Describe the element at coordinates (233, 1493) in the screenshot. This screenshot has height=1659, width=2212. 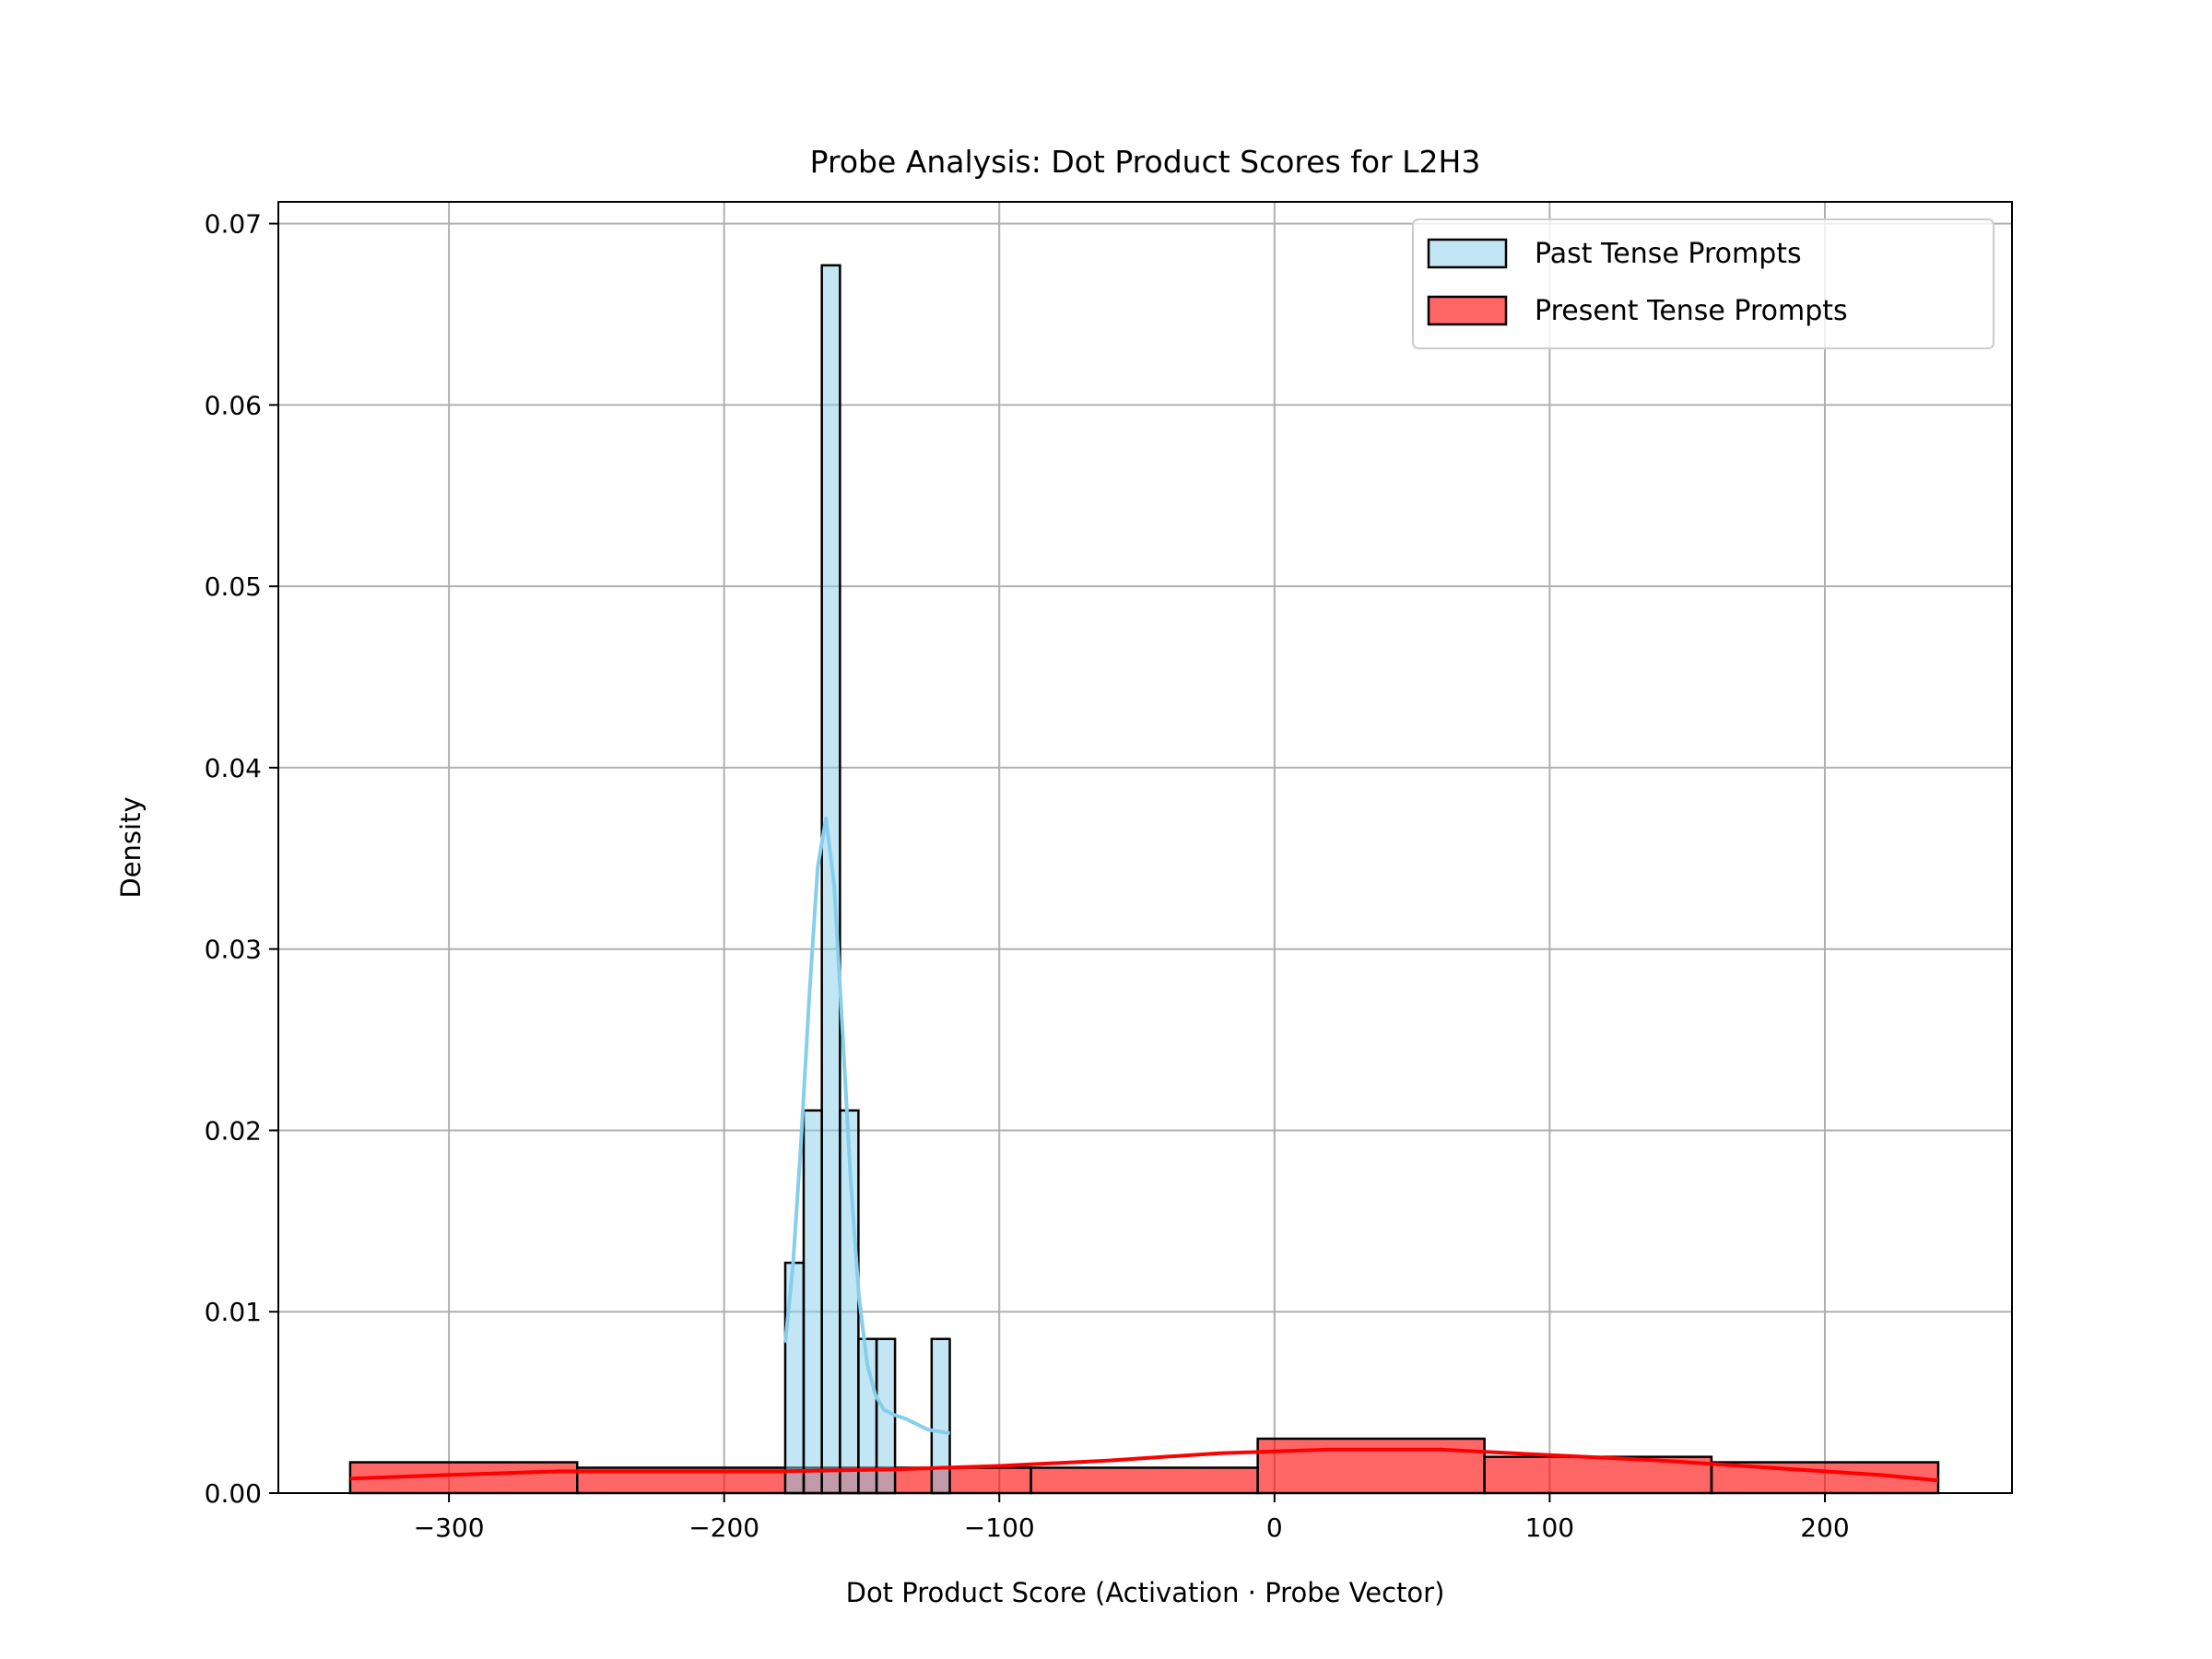
I see `y-tick-label: 0.00` at that location.